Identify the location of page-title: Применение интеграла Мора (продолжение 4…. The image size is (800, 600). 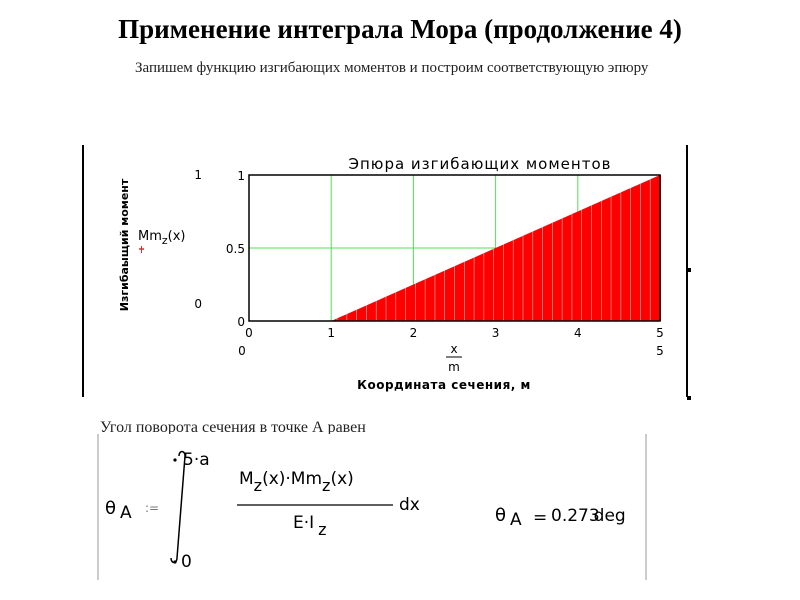
(400, 29).